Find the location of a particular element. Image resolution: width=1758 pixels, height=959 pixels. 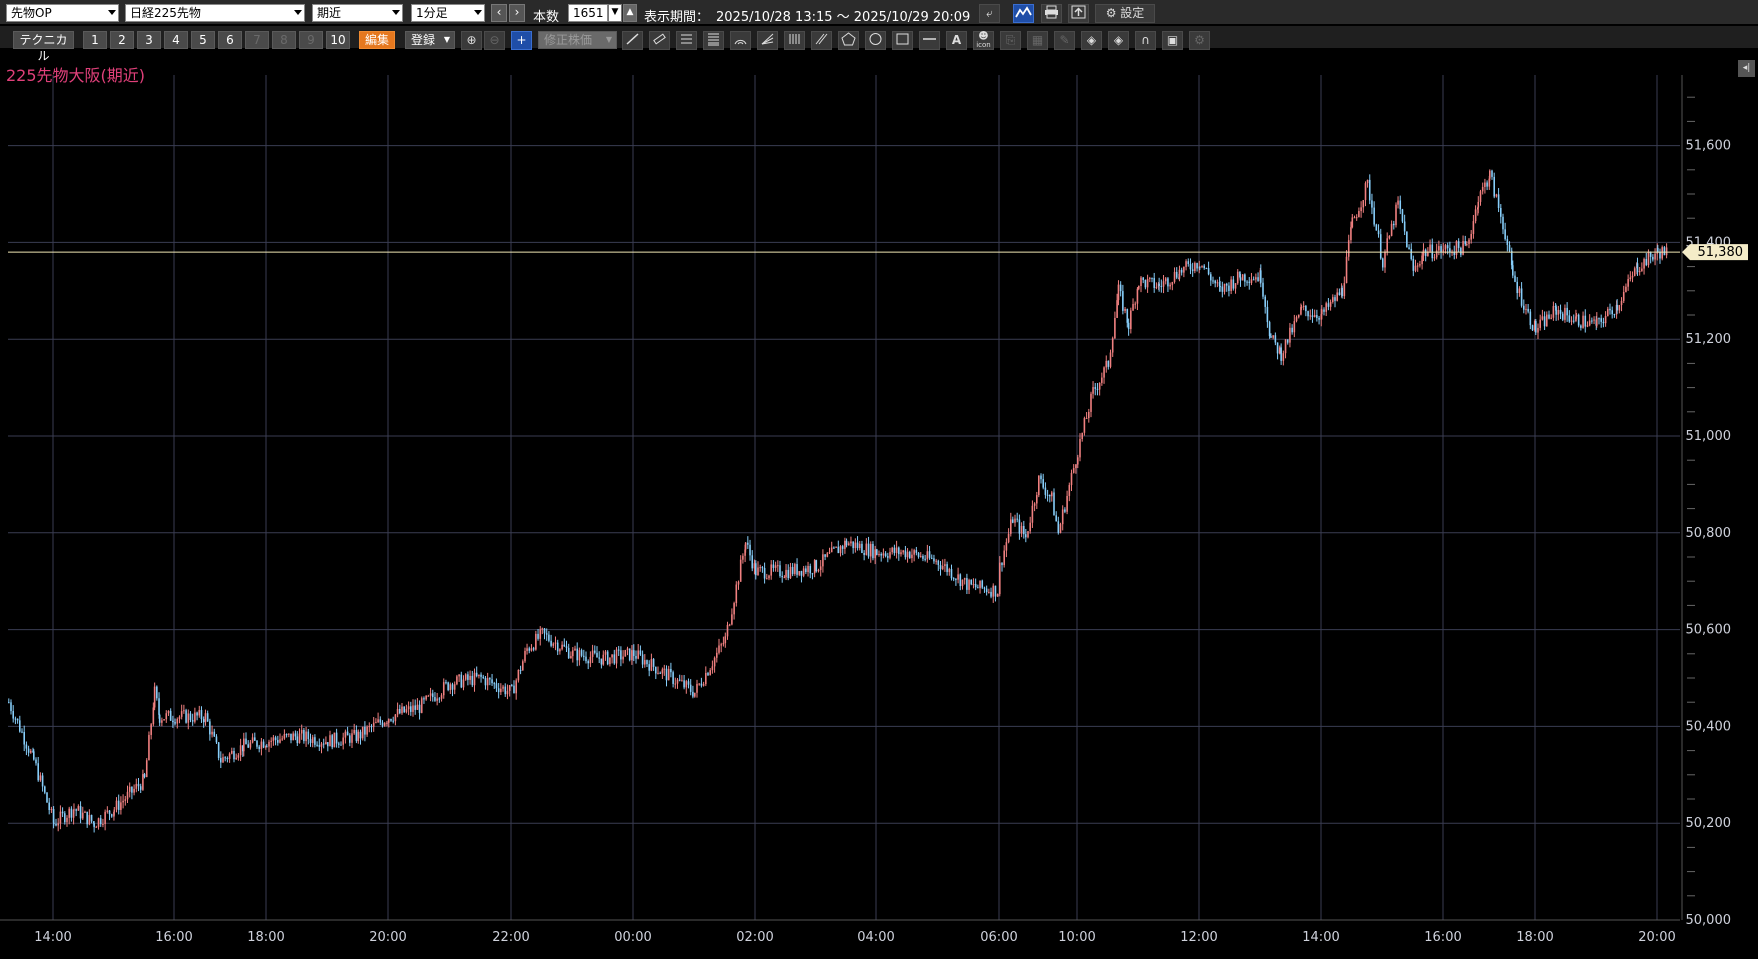

prev-period-button: ‹ is located at coordinates (499, 13).